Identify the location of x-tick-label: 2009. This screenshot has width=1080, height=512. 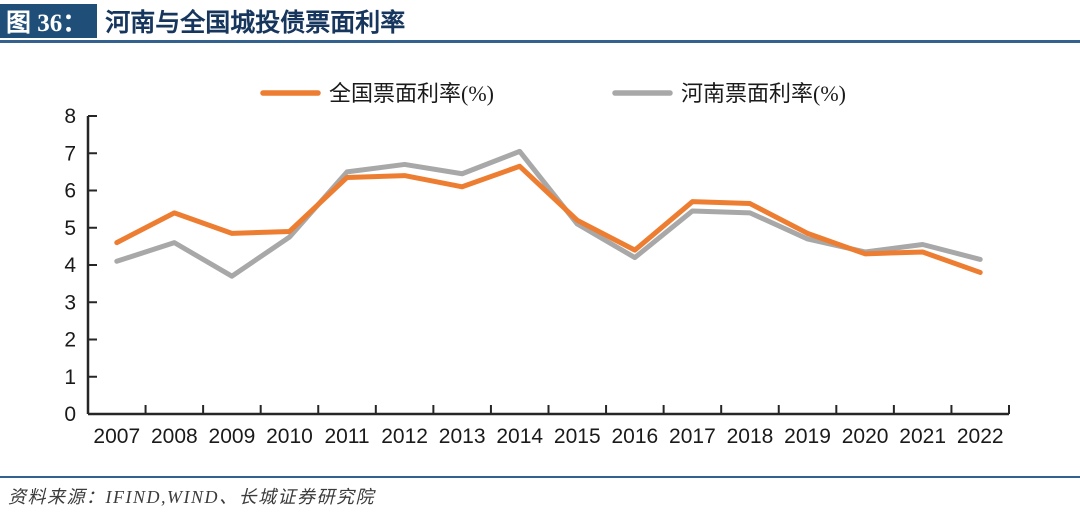
(232, 436).